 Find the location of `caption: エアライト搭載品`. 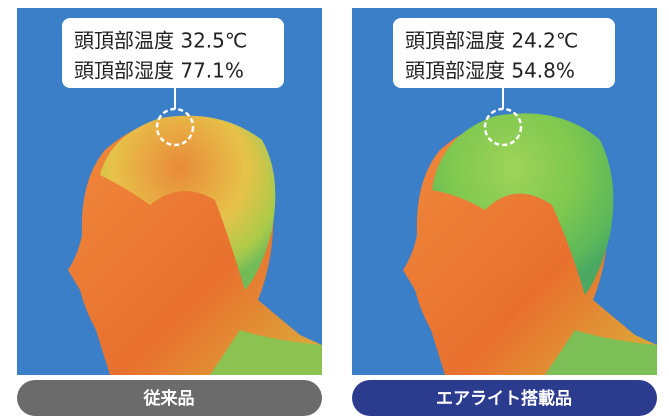

caption: エアライト搭載品 is located at coordinates (504, 398).